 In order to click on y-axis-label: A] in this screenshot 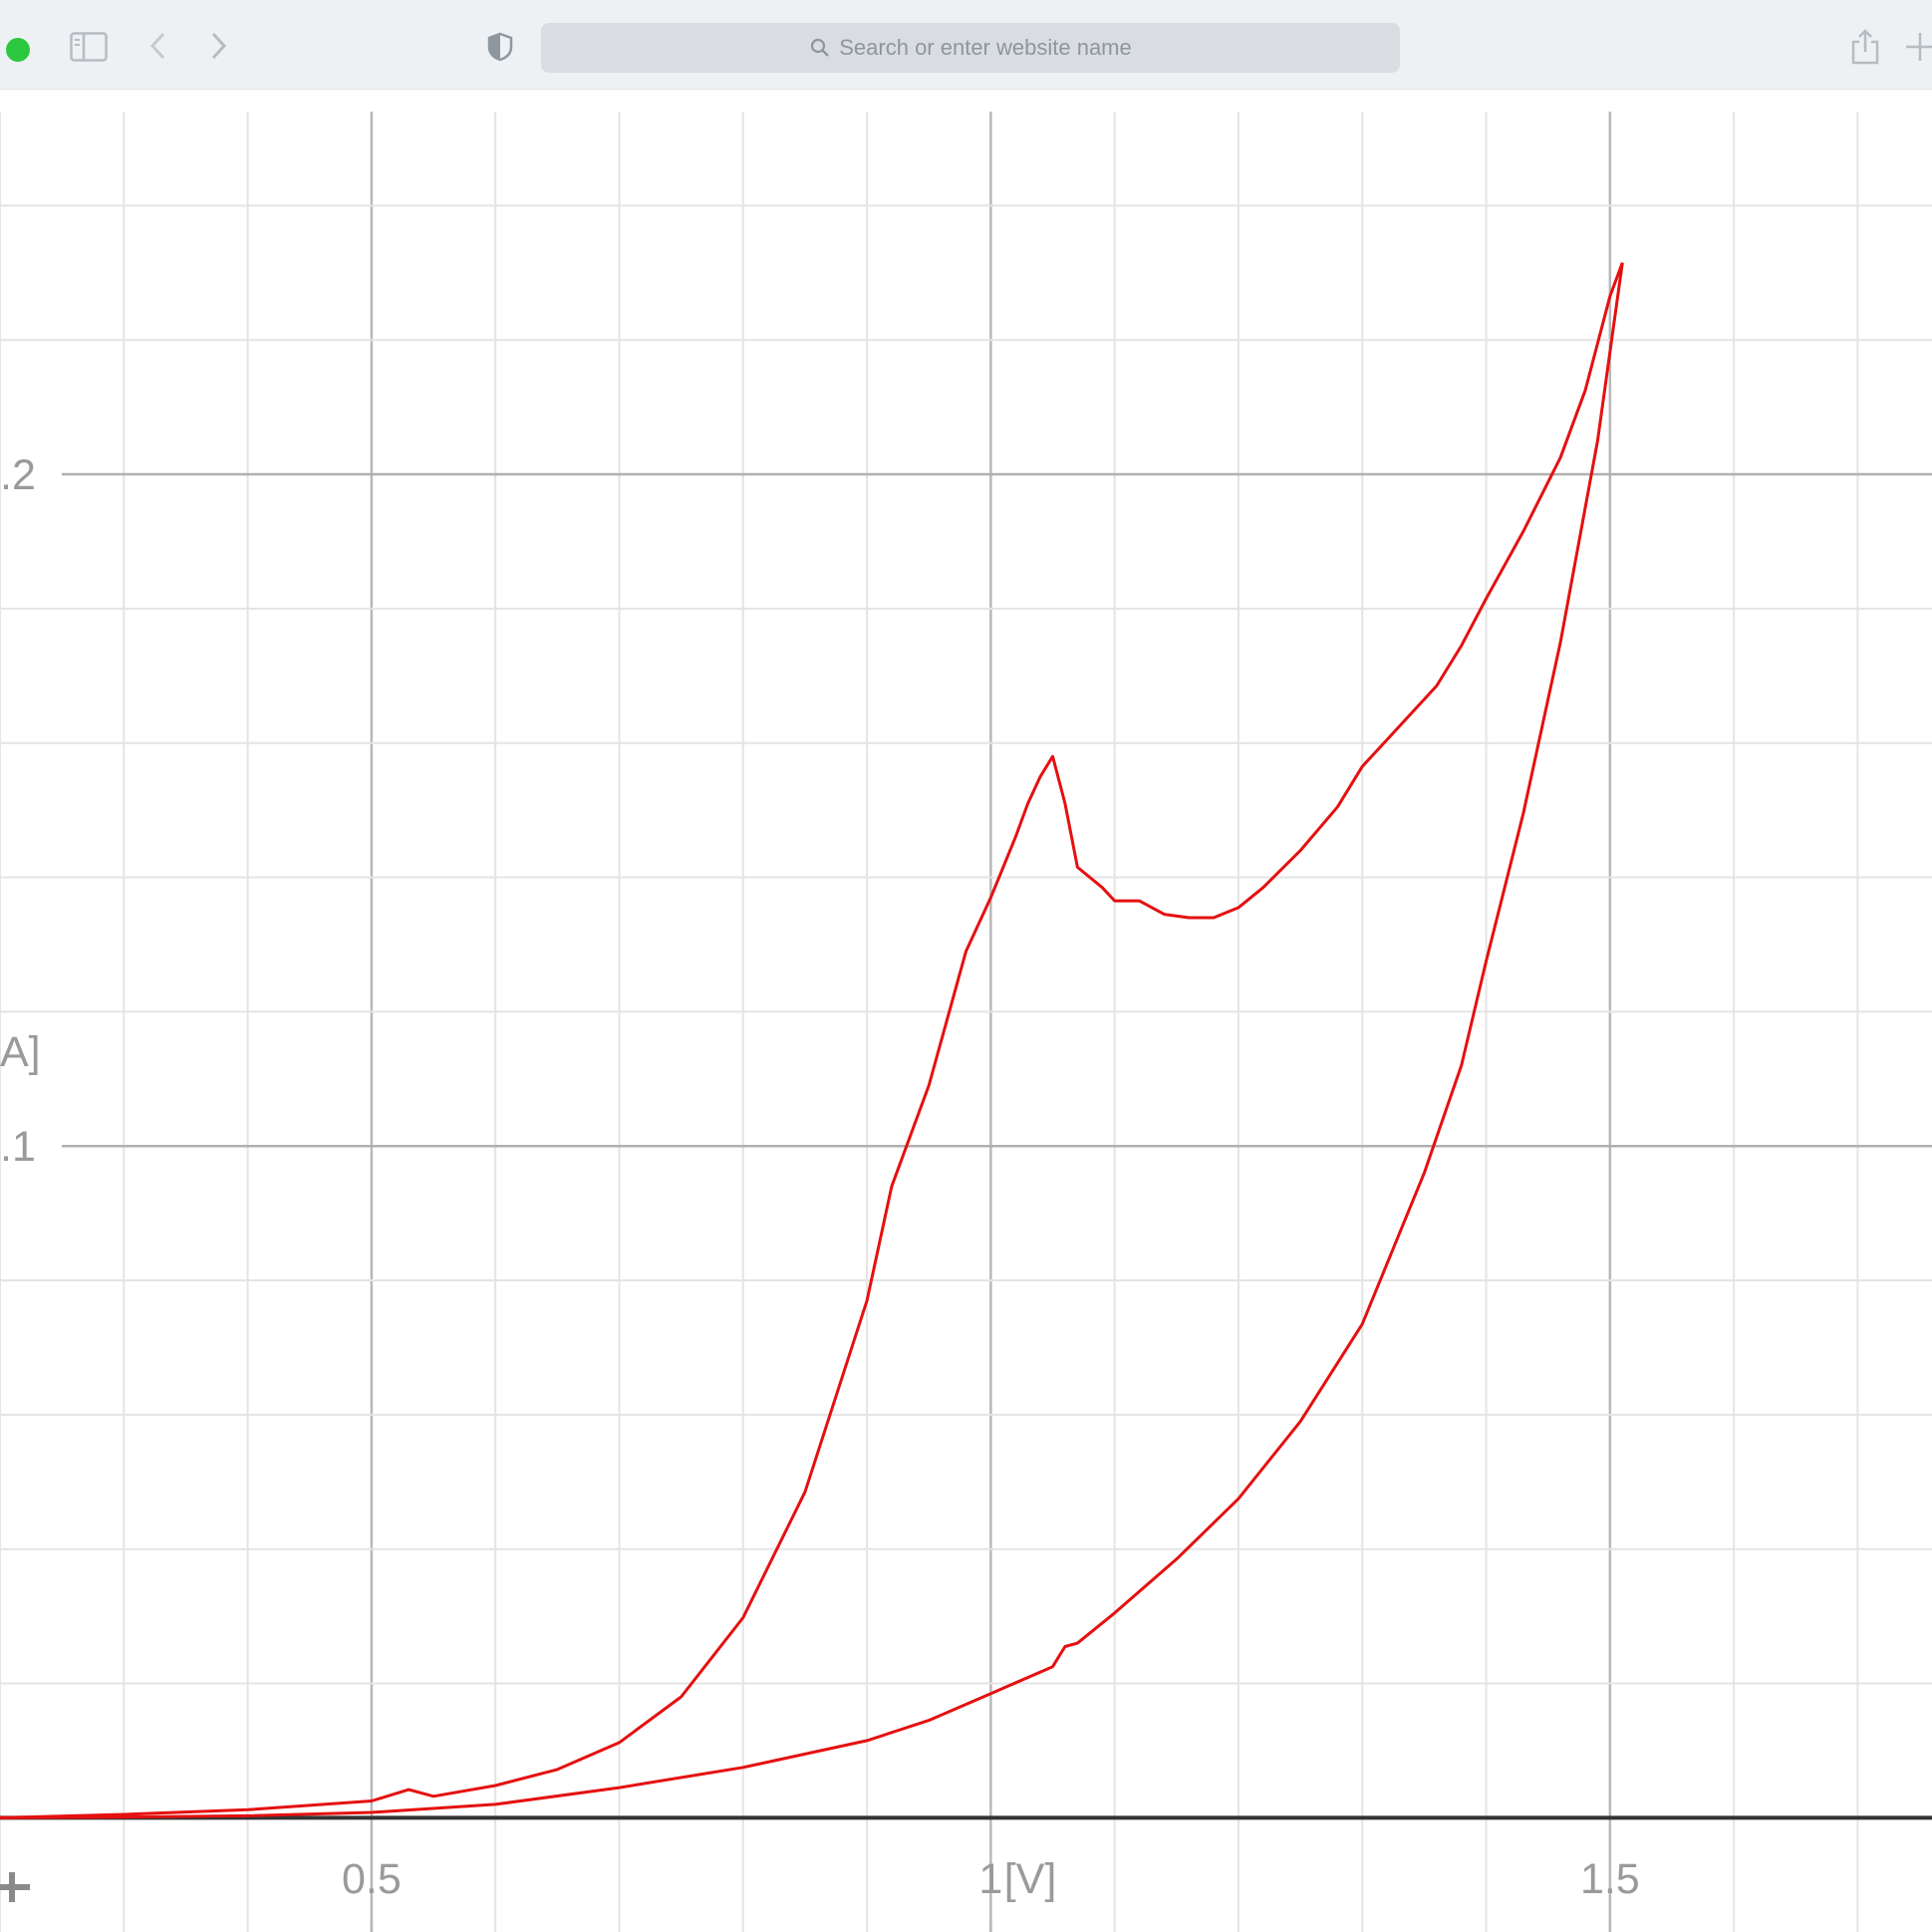, I will do `click(20, 1052)`.